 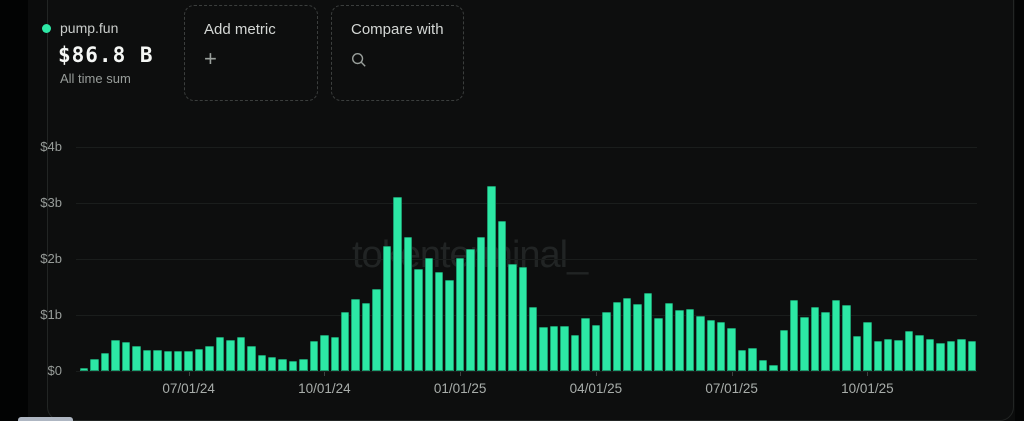 What do you see at coordinates (397, 53) in the screenshot?
I see `compare-with-button: Compare with` at bounding box center [397, 53].